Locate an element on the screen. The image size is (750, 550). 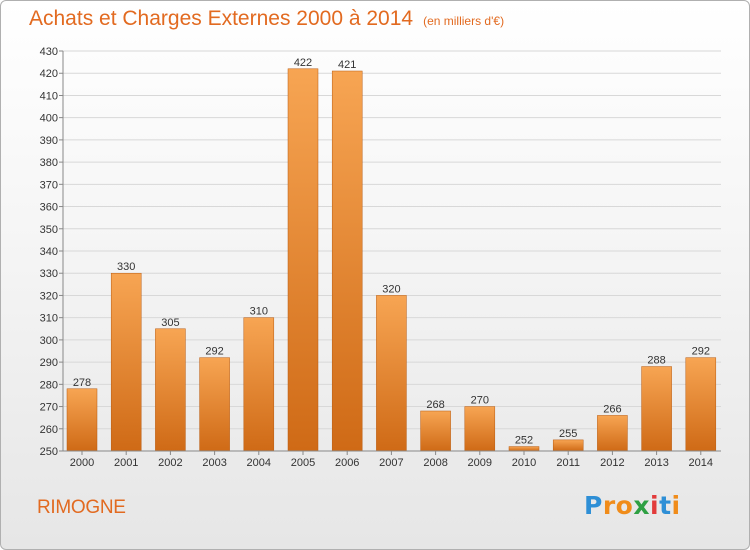
y-tick-label: 360 is located at coordinates (49, 208).